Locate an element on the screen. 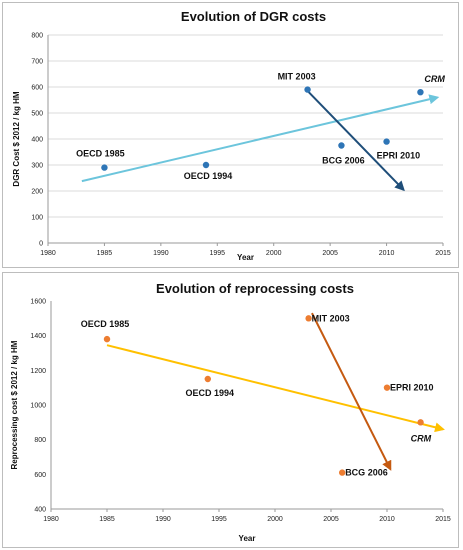 Image resolution: width=463 pixels, height=550 pixels. y-tick-label: 1400 is located at coordinates (38, 336).